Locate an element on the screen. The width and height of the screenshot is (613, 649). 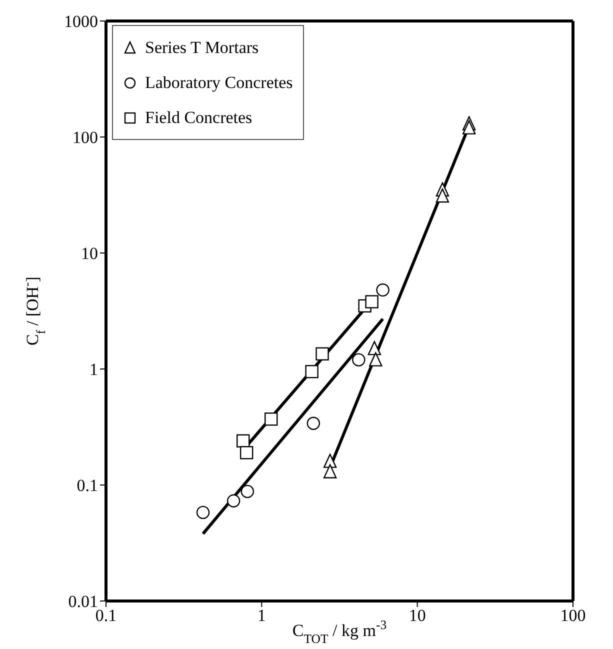
y-tick-label: 0.01 is located at coordinates (83, 602).